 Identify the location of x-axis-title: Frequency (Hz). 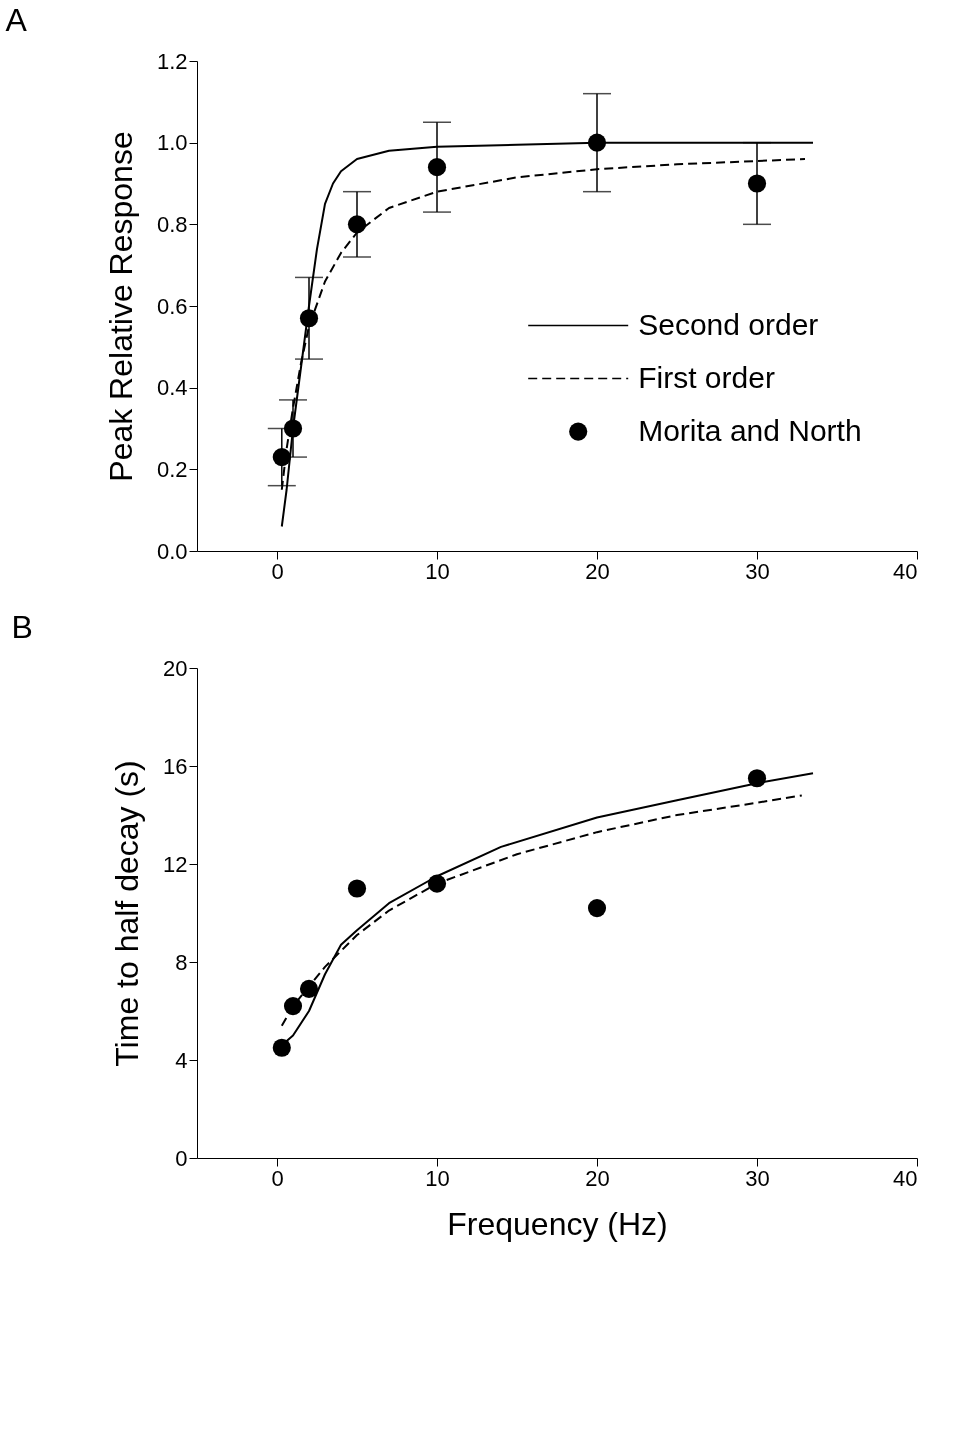
(557, 1223).